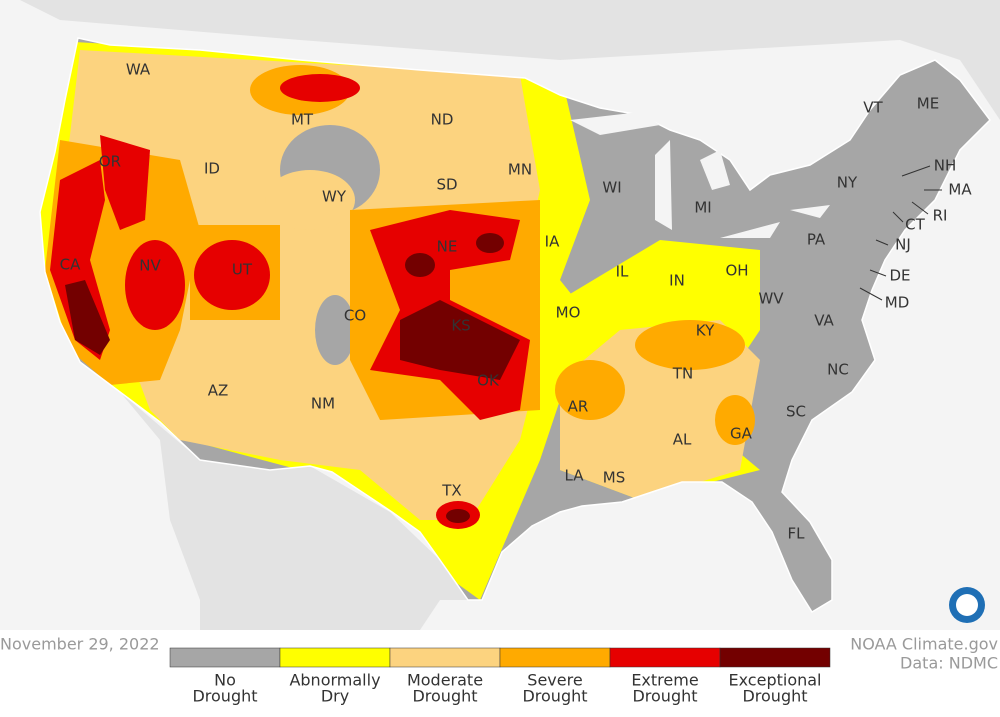  I want to click on legend-label: Moderate, so click(445, 680).